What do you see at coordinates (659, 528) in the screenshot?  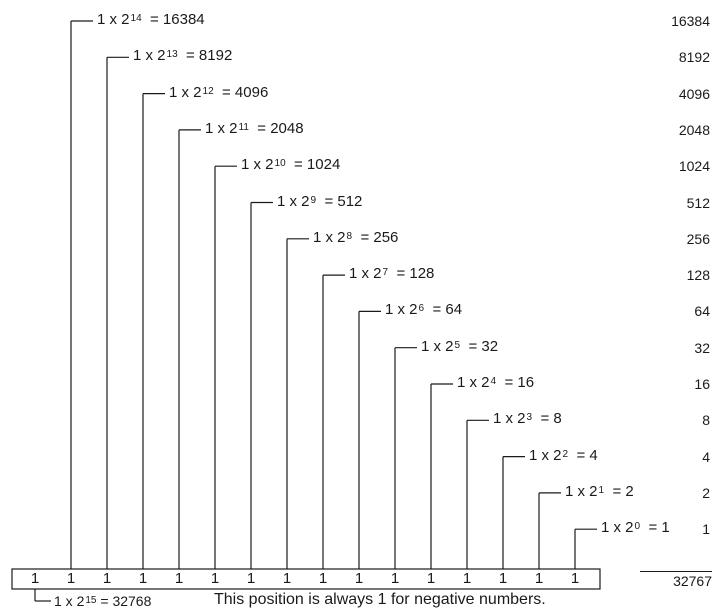 I see `term-eq: = 1` at bounding box center [659, 528].